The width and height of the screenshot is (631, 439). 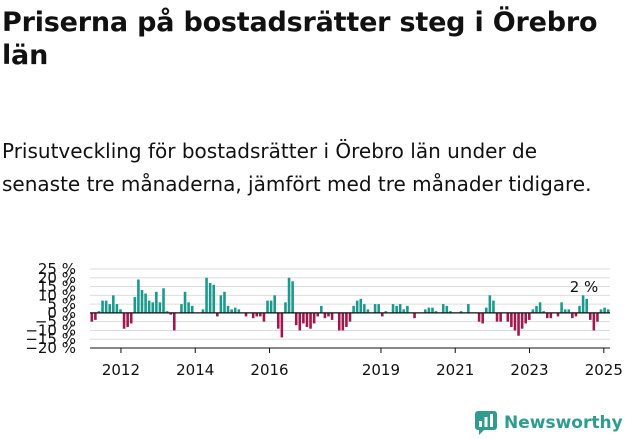 I want to click on y-tick-label: 20 %, so click(x=57, y=278).